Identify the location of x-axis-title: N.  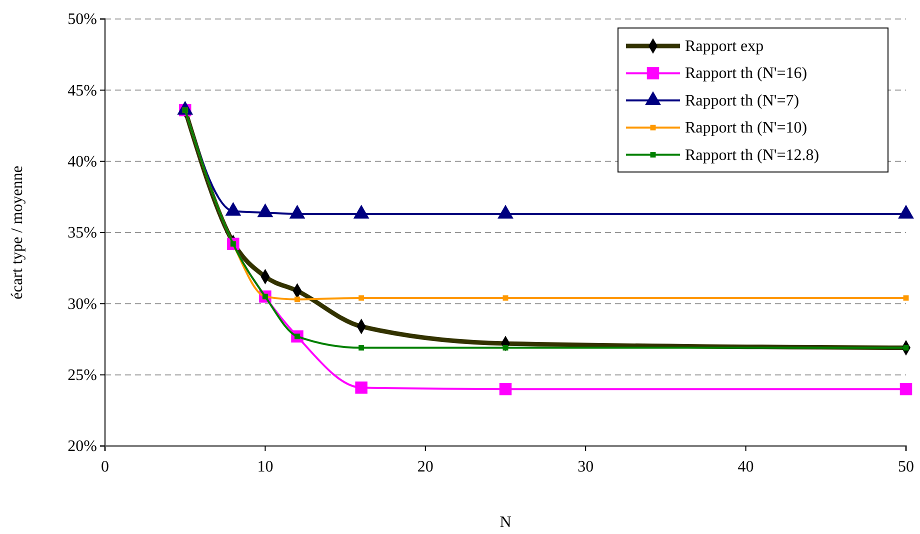
(506, 522).